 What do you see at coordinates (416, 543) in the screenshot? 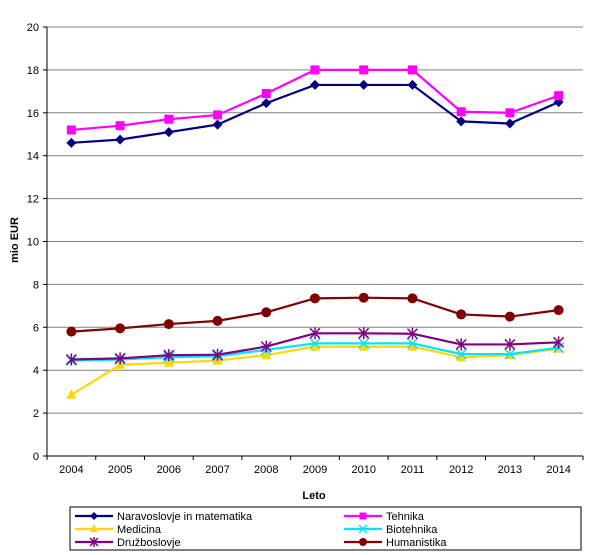
I see `legend-label: Humanistika` at bounding box center [416, 543].